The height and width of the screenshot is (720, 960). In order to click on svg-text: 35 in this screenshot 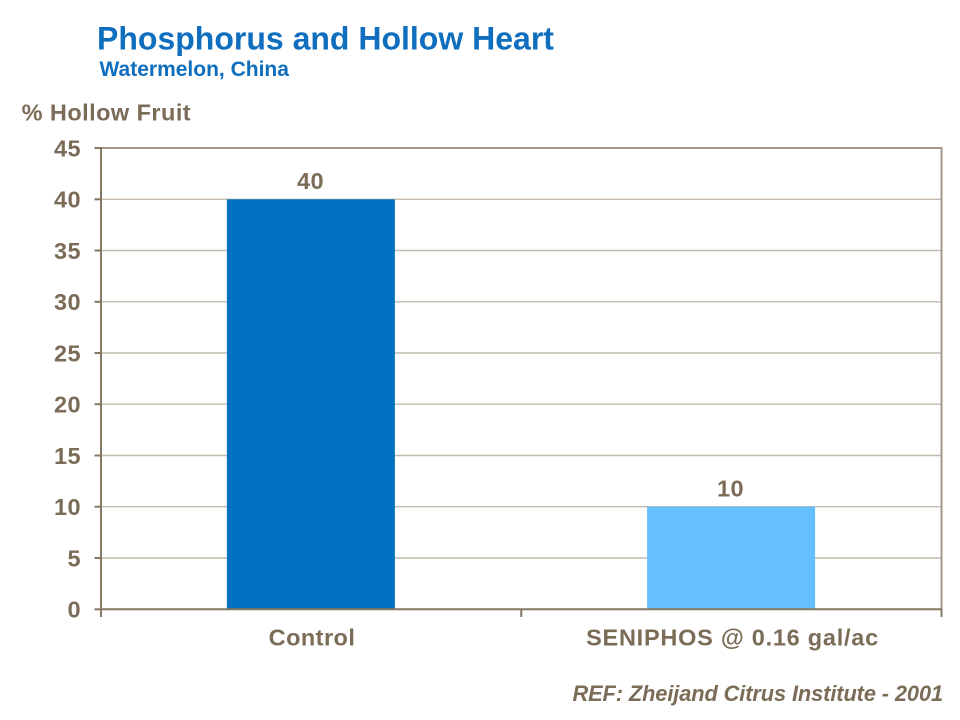, I will do `click(67, 251)`.